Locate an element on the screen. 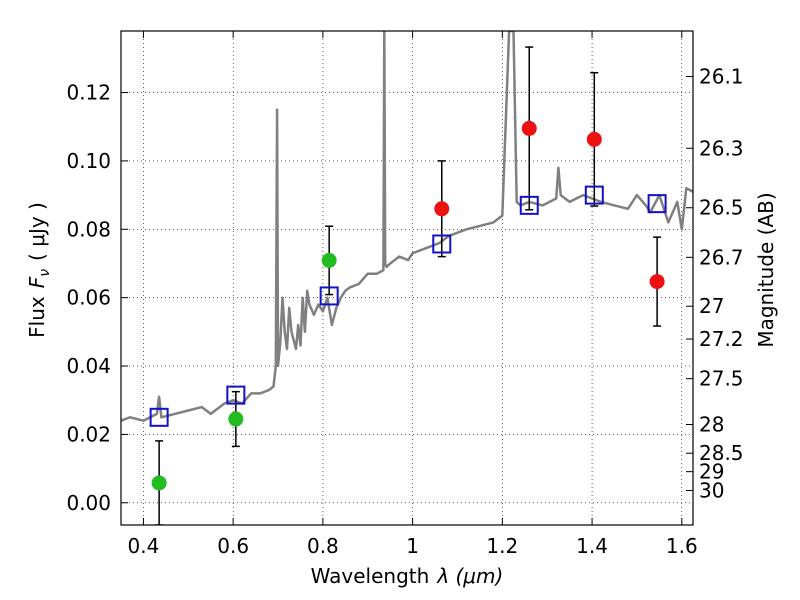 This screenshot has height=600, width=800. y2-tick-label: 26.7 is located at coordinates (721, 257).